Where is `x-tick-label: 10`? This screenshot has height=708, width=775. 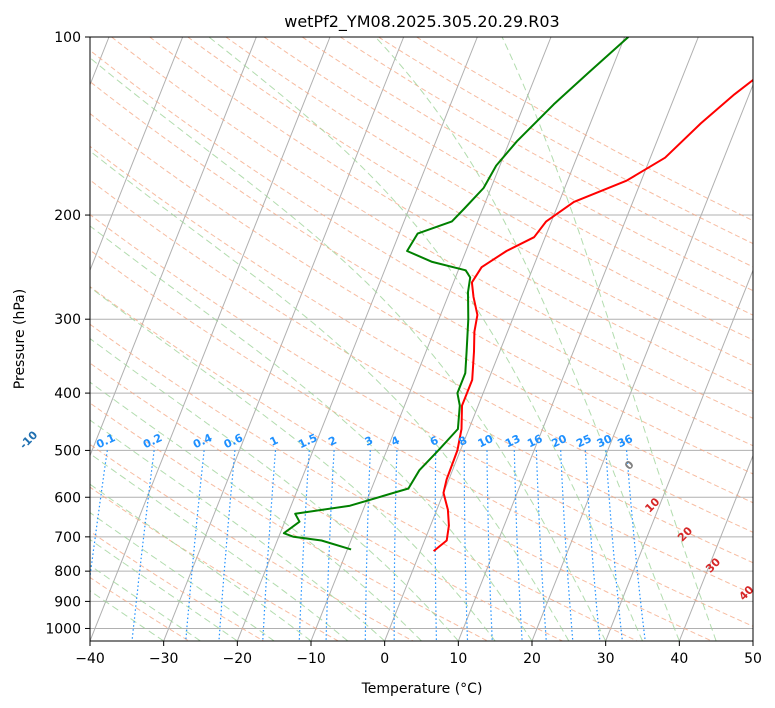 x-tick-label: 10 is located at coordinates (458, 659).